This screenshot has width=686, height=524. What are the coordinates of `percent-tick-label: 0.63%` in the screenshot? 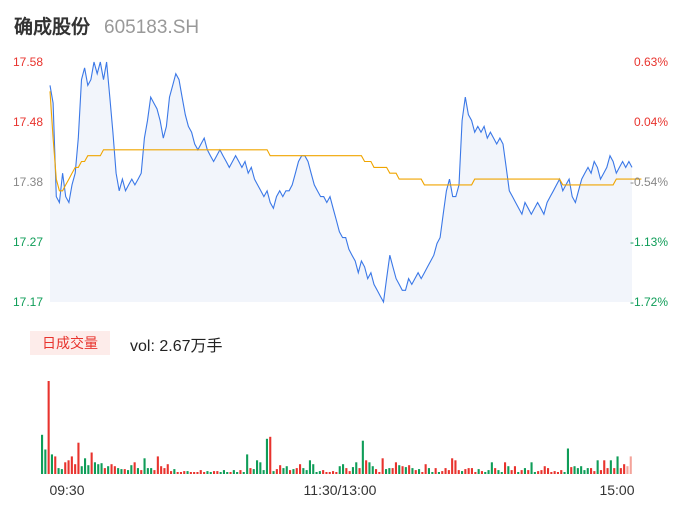 It's located at (651, 62).